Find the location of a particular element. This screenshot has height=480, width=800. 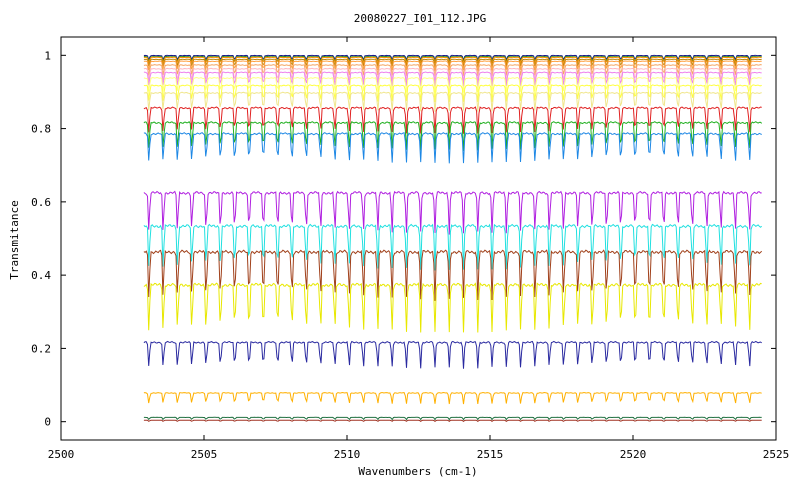

y-axis-label: Transmitance is located at coordinates (14, 239).